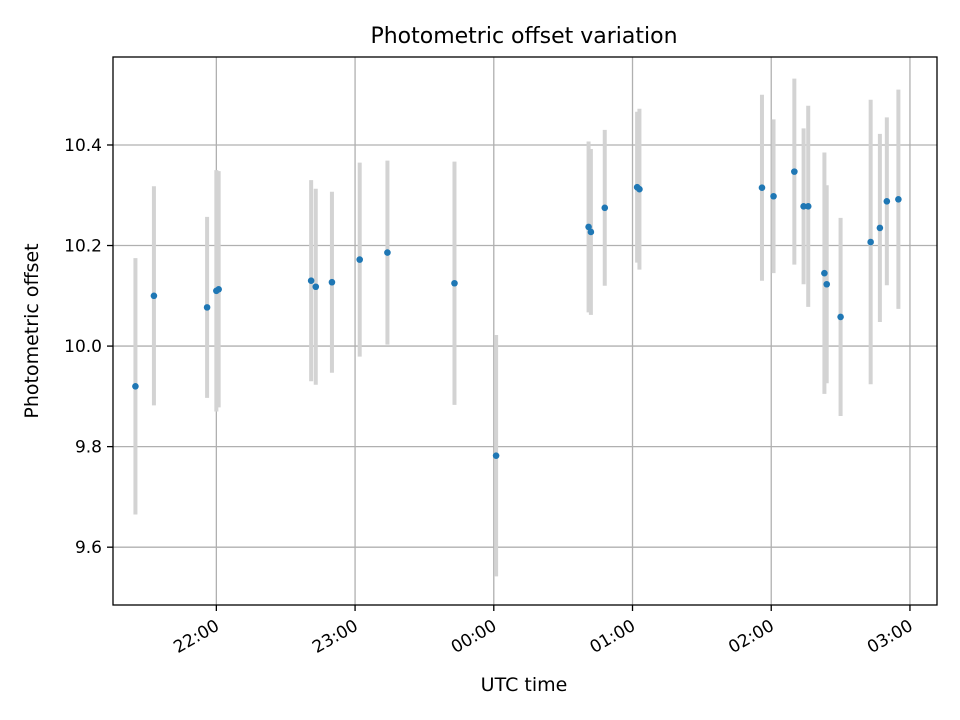 Image resolution: width=960 pixels, height=720 pixels. I want to click on y-tick-label: 10.4, so click(83, 146).